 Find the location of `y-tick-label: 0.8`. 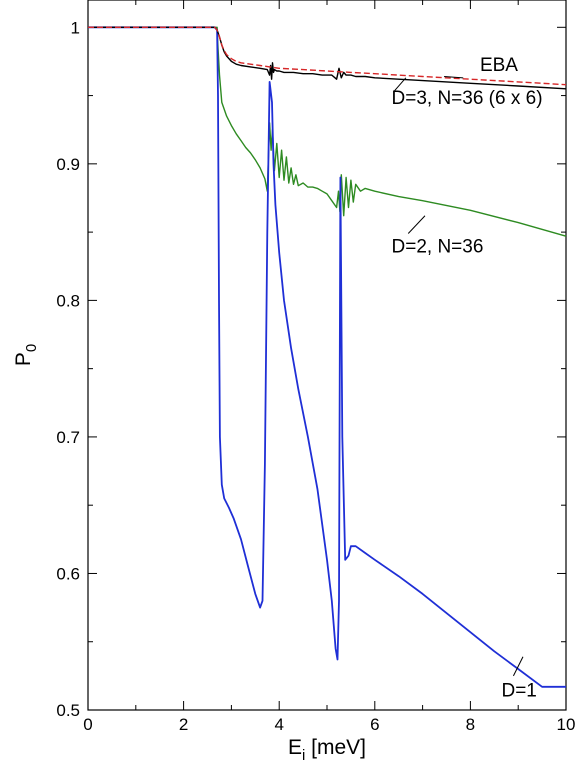

y-tick-label: 0.8 is located at coordinates (68, 300).